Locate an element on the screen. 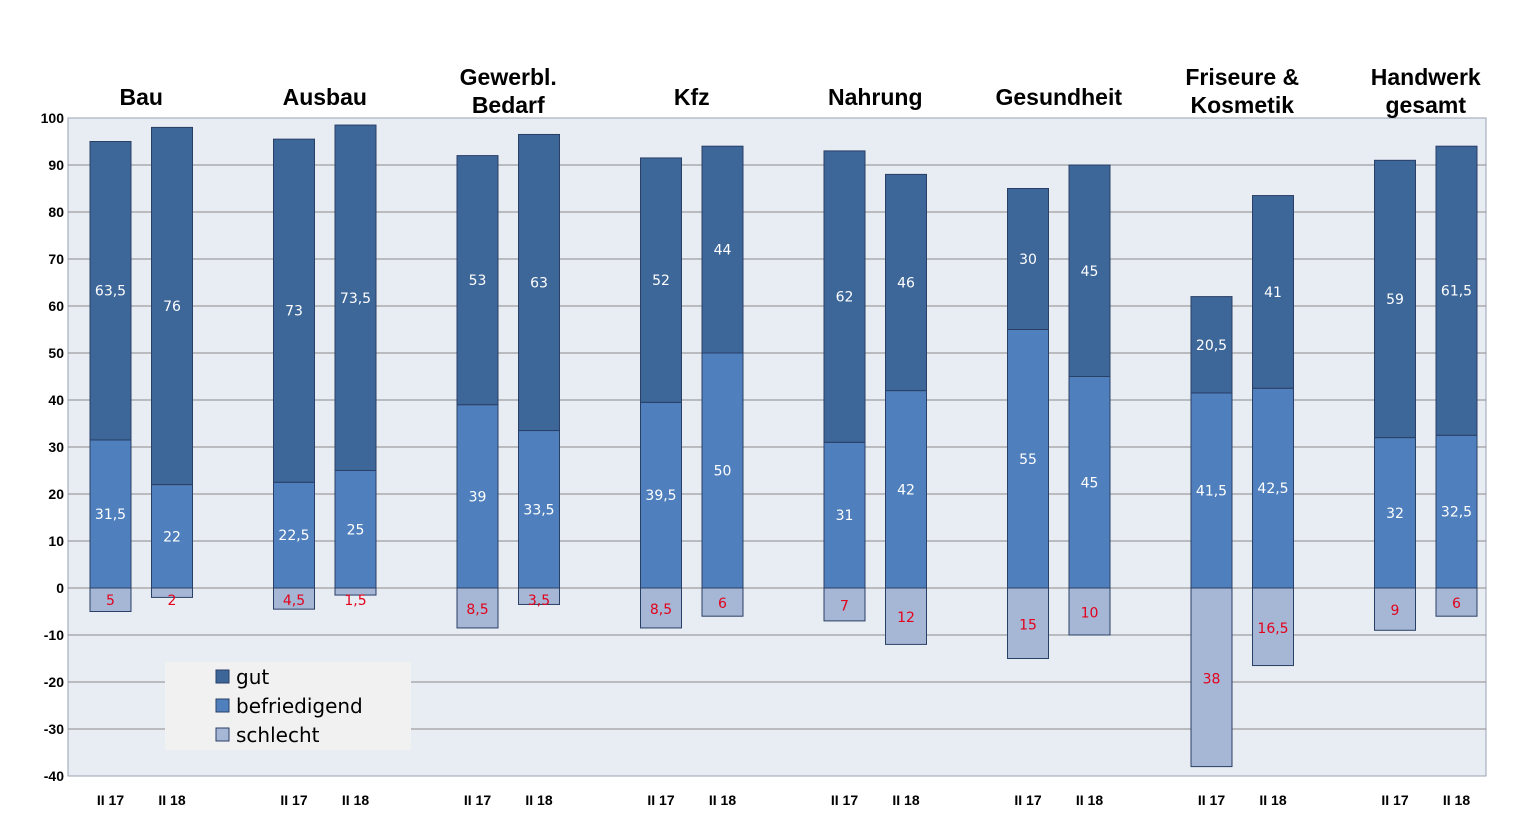 This screenshot has height=829, width=1520. data-label-befriedigend: 31 is located at coordinates (845, 516).